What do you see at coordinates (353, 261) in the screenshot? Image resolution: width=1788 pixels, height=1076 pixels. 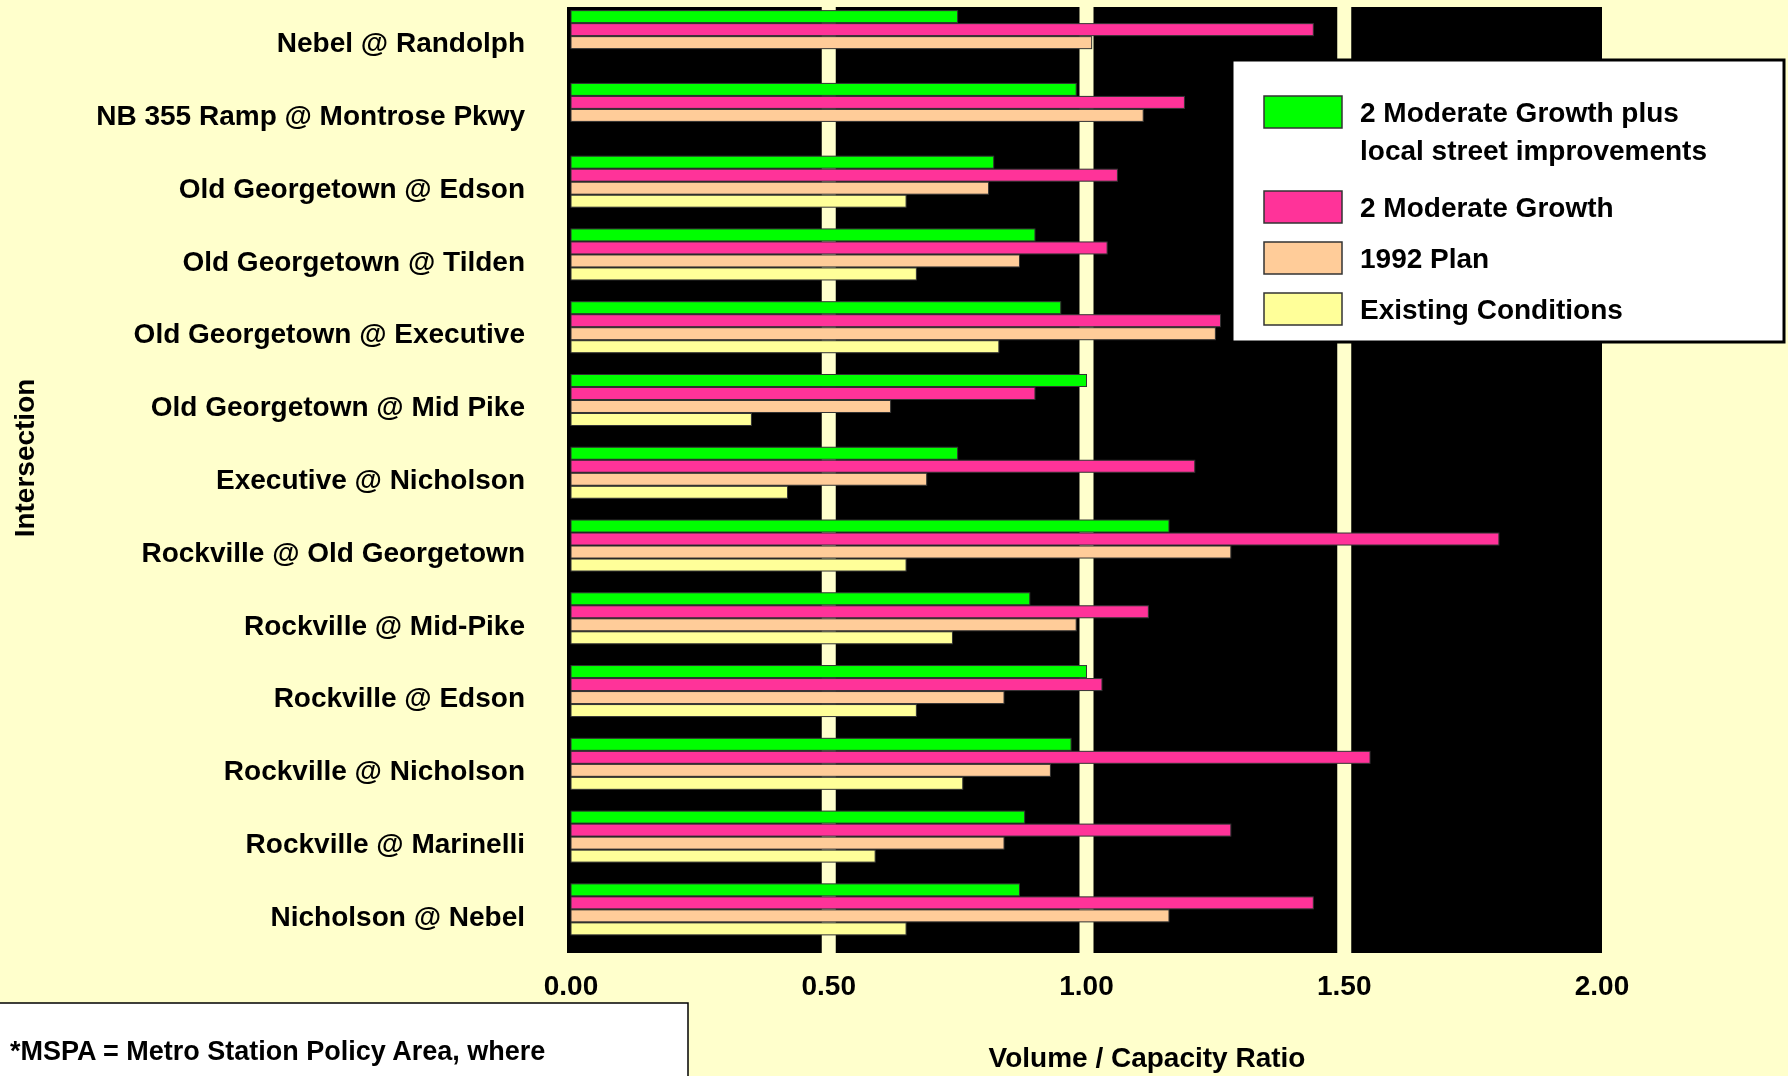 I see `y-tick-label: Old Georgetown @ Tilden` at bounding box center [353, 261].